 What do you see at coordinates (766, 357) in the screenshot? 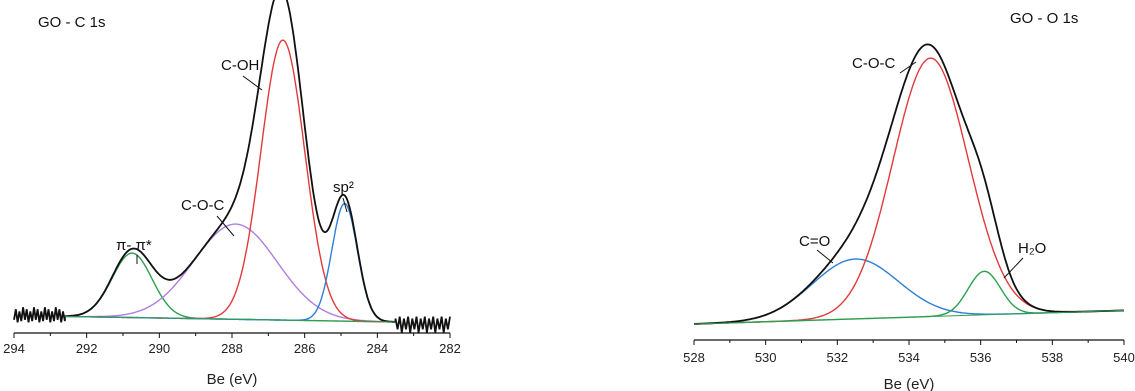
I see `o1s-x-tick-label: 530` at bounding box center [766, 357].